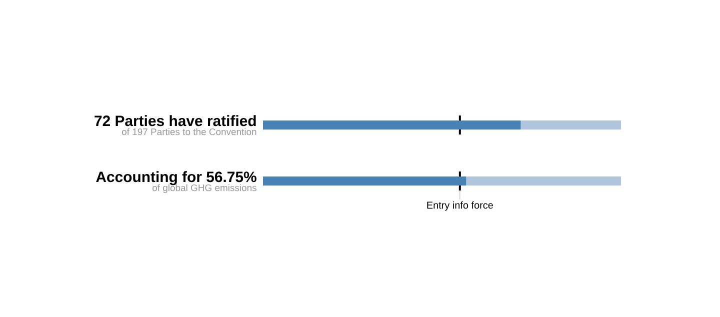  I want to click on text: of global GHG emissions, so click(204, 189).